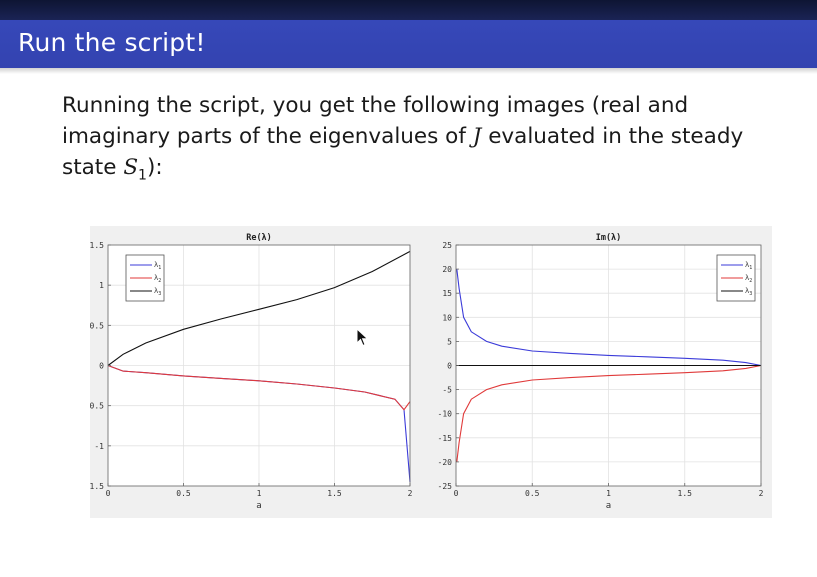 The image size is (817, 577). I want to click on y-tick-label: 20, so click(447, 269).